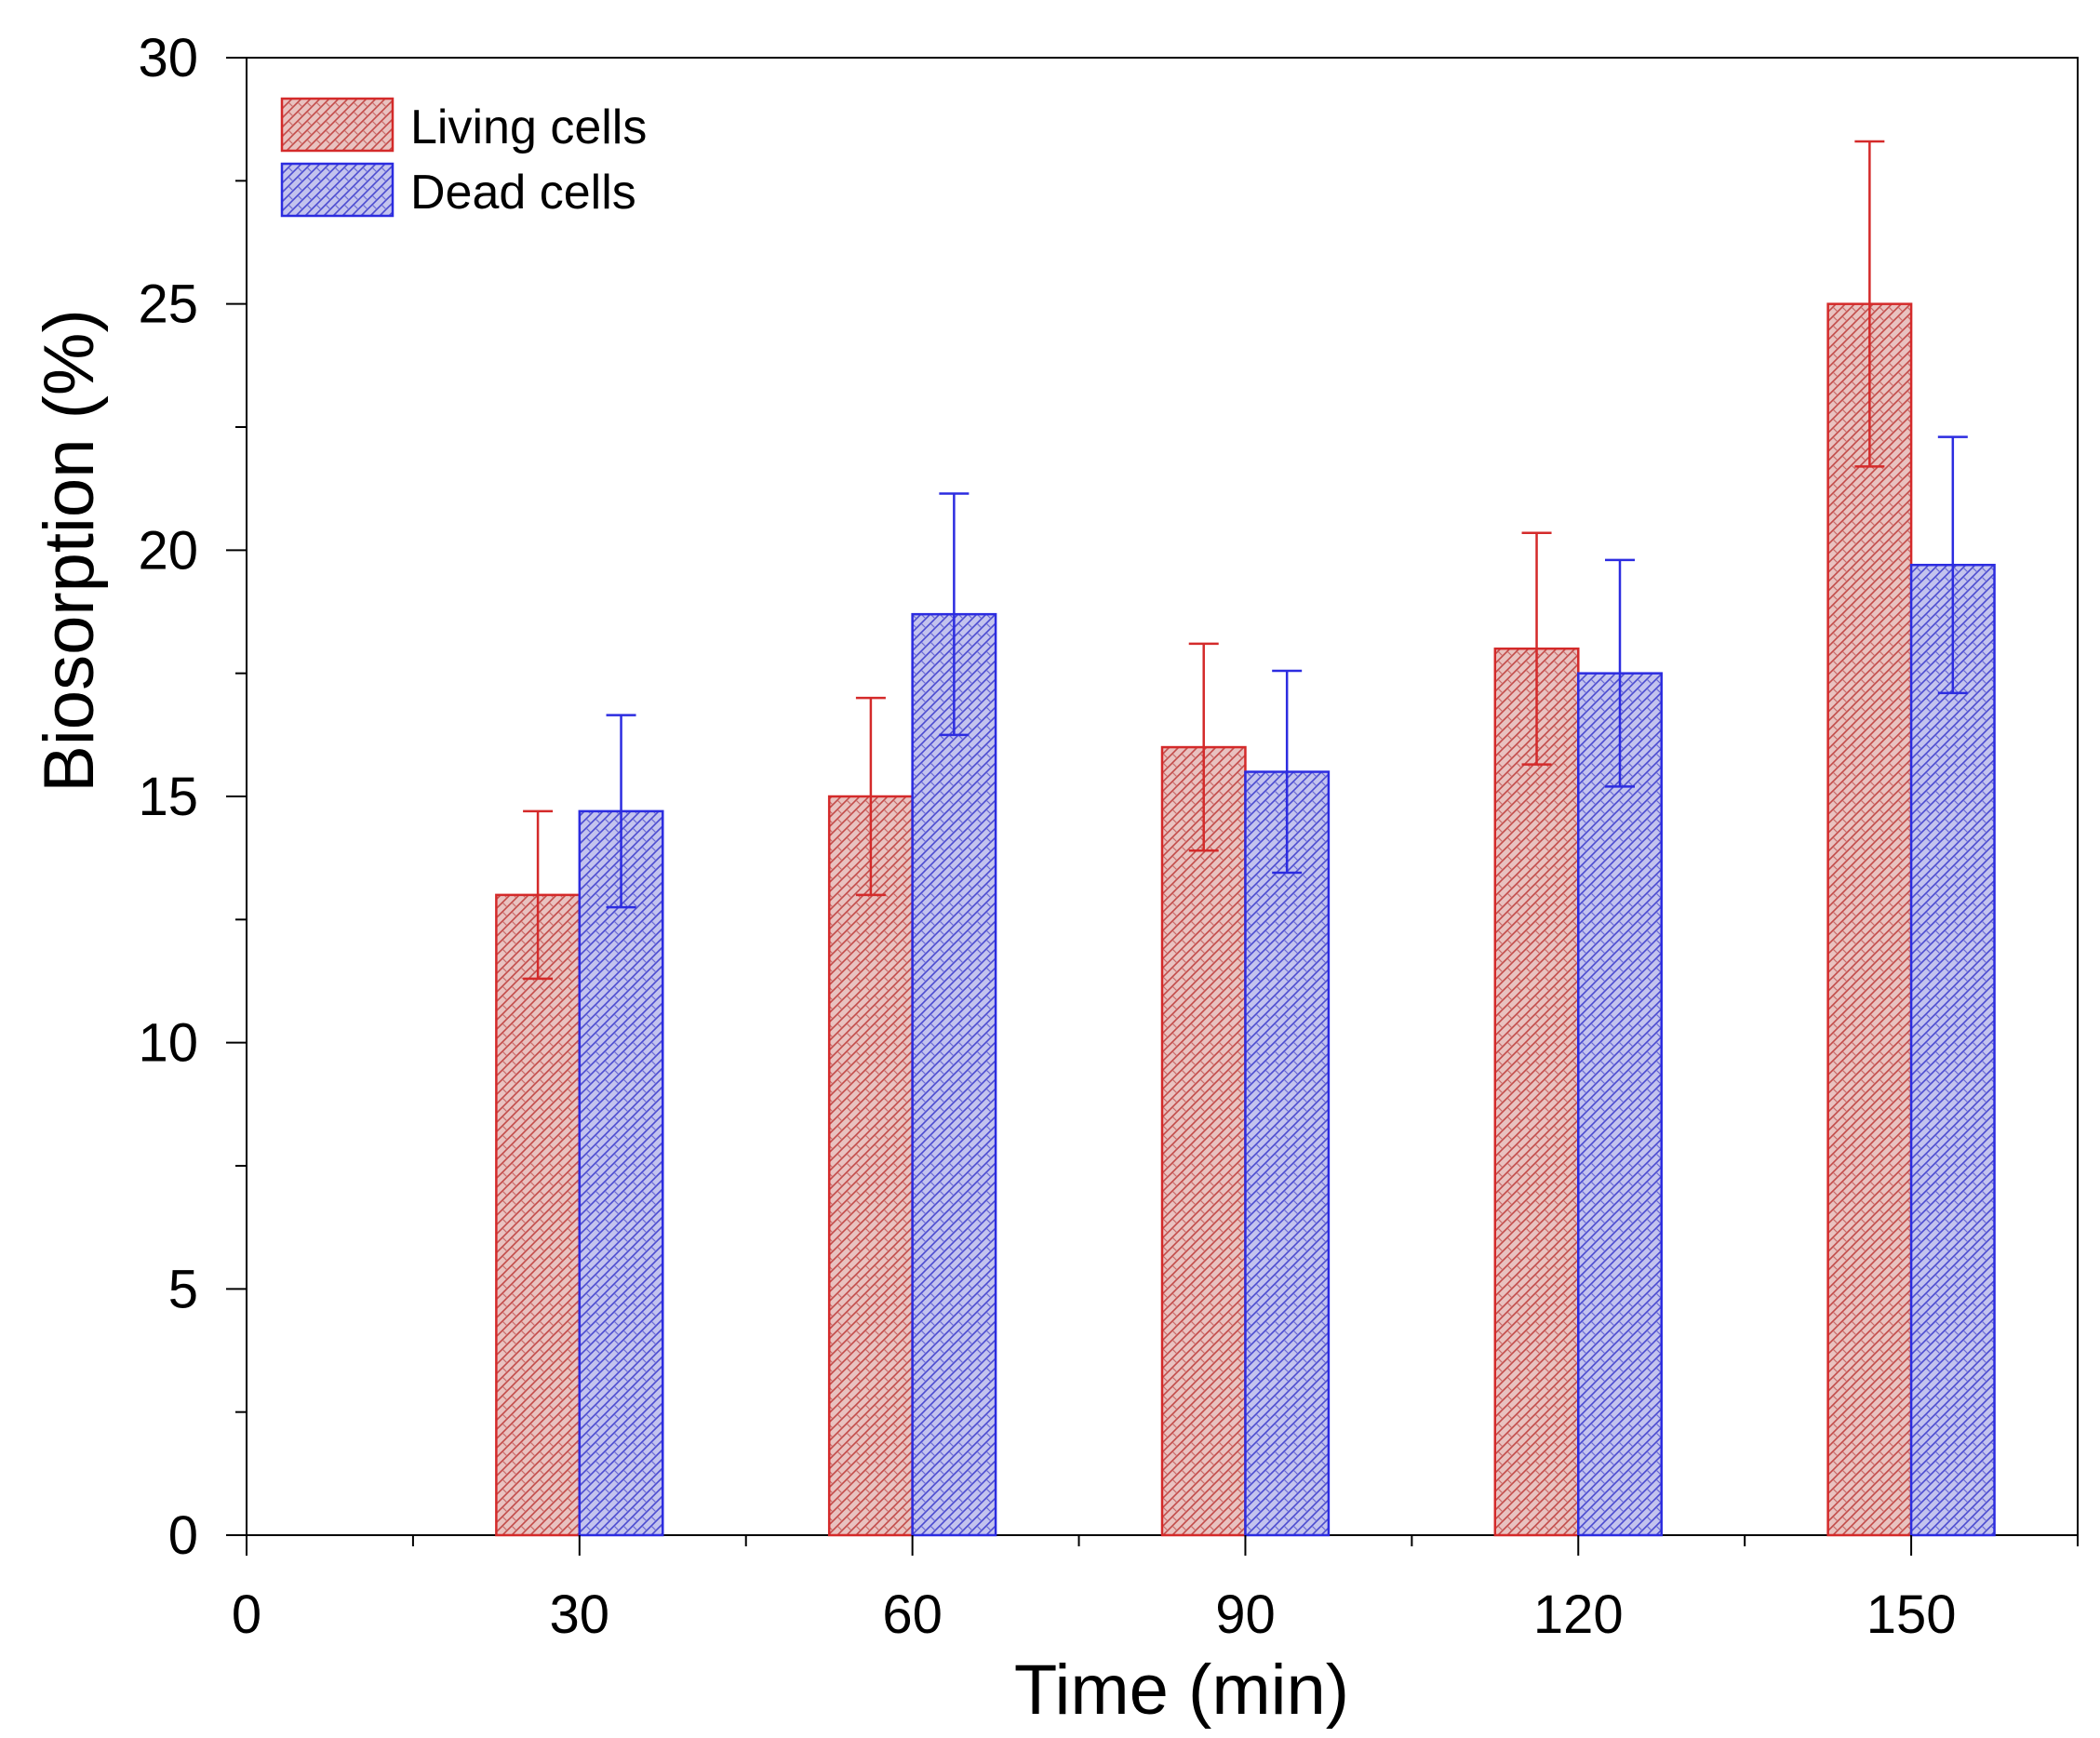  Describe the element at coordinates (464, 158) in the screenshot. I see `legend: Living cells Dead cells` at that location.